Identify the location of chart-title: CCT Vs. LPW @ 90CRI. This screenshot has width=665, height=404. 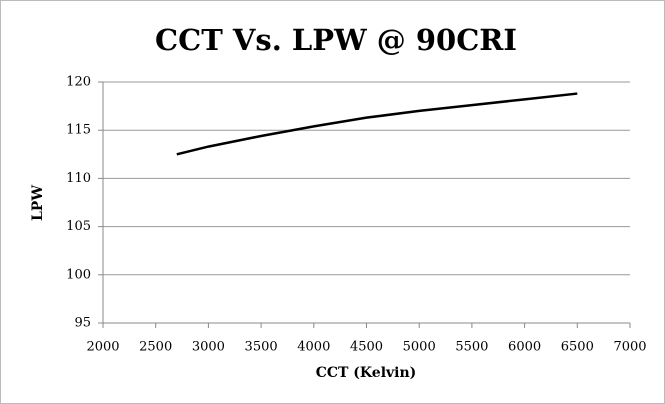
(336, 40).